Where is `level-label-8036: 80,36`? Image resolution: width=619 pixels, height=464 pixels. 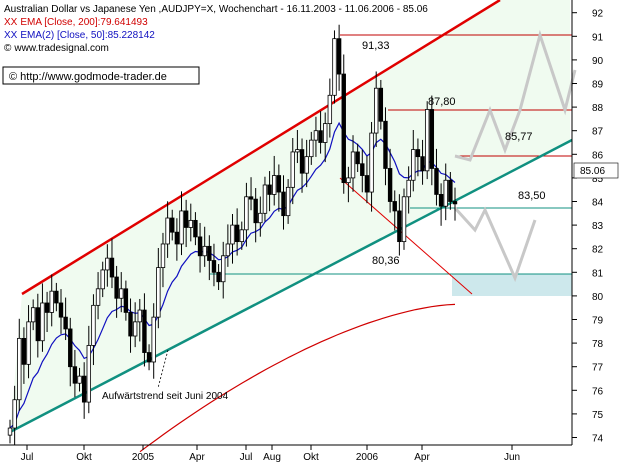 level-label-8036: 80,36 is located at coordinates (386, 261).